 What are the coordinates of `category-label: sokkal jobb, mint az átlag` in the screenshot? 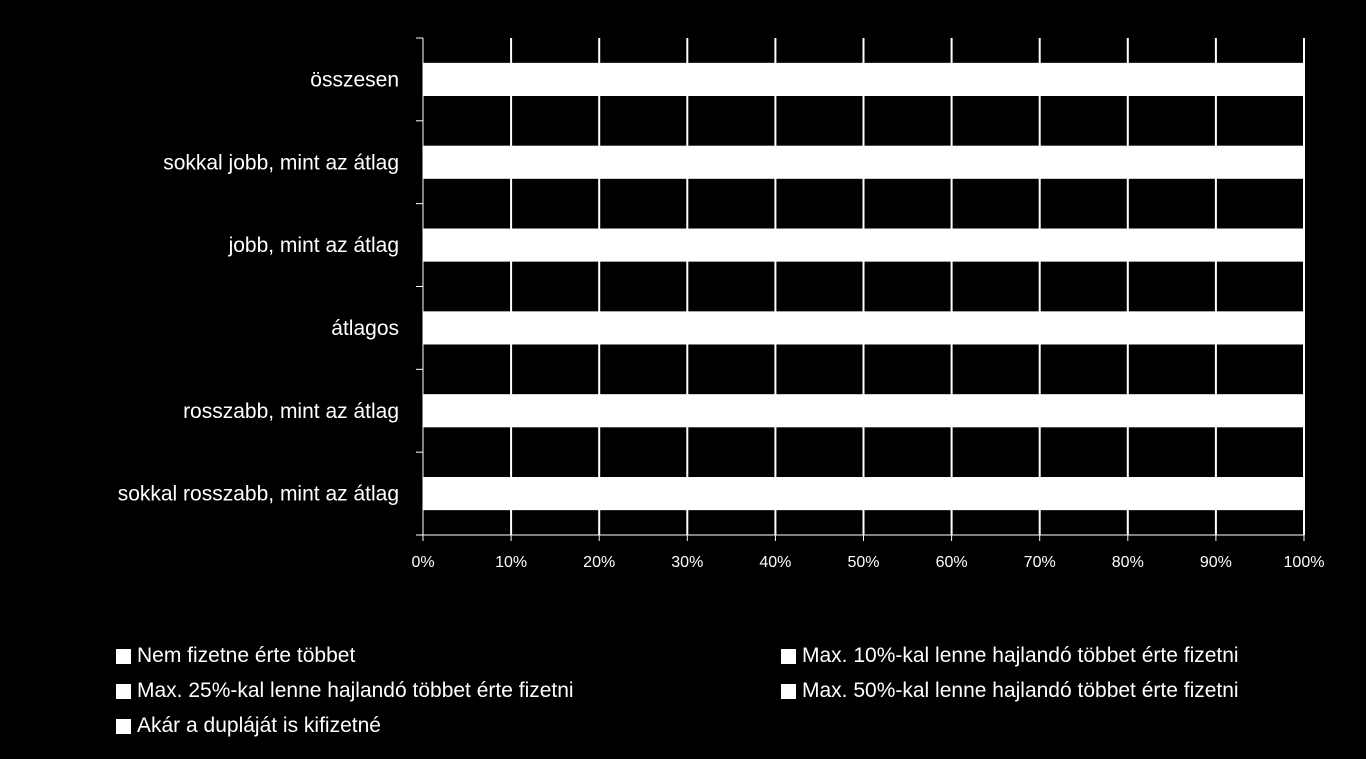 It's located at (281, 162).